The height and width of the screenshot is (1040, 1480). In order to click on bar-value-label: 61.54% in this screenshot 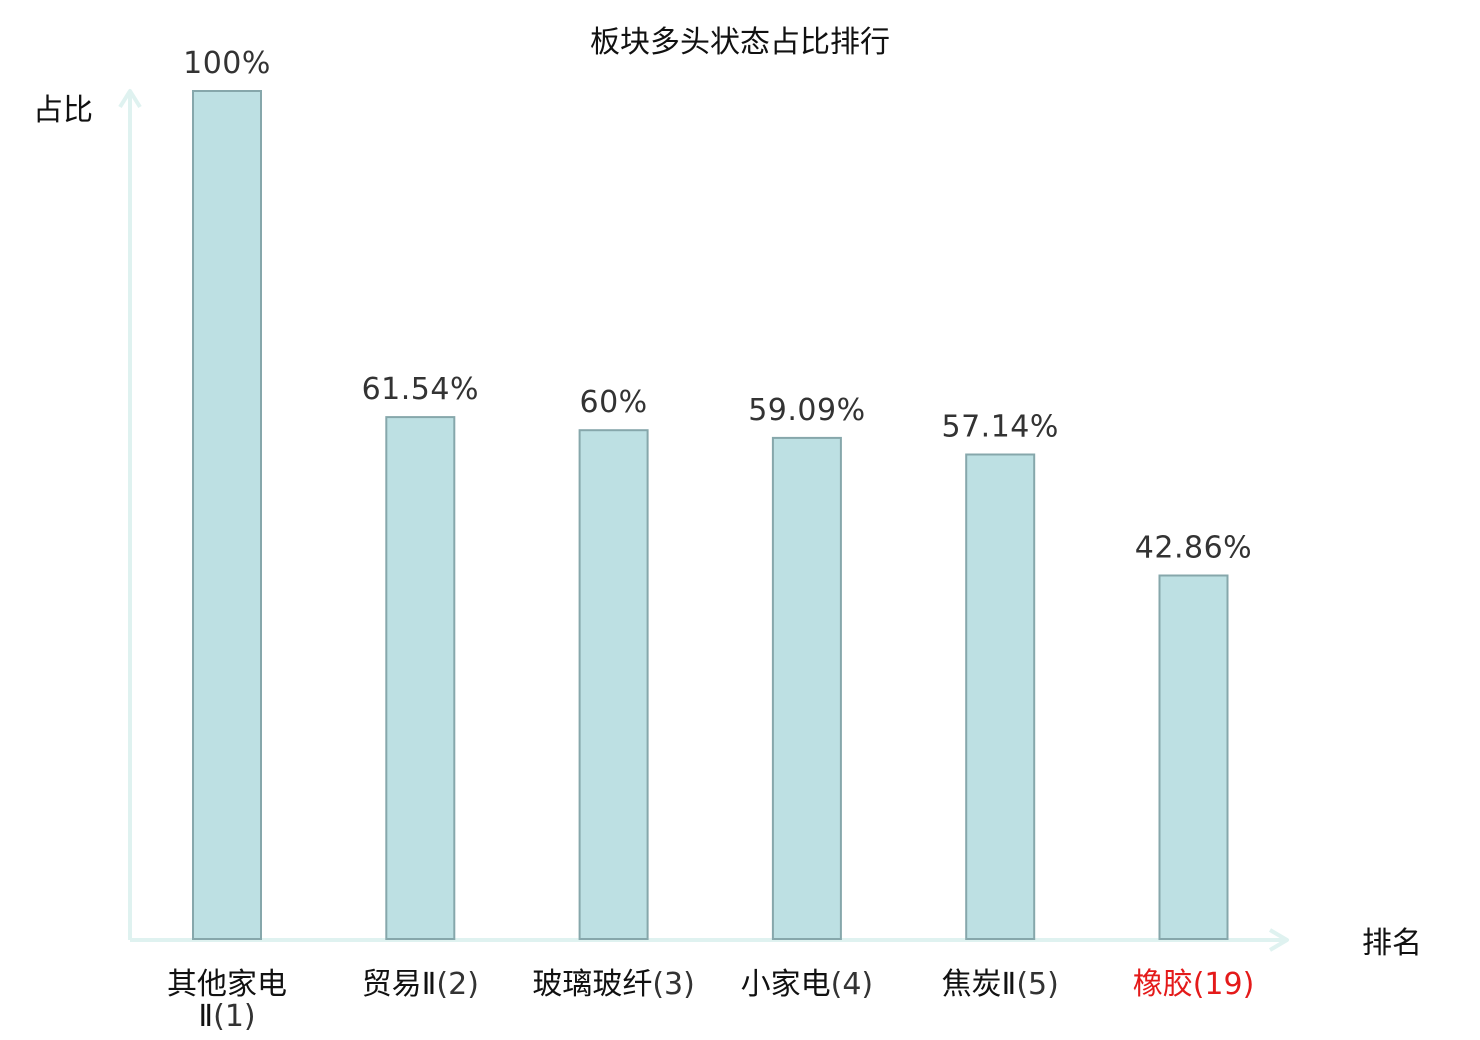, I will do `click(420, 389)`.